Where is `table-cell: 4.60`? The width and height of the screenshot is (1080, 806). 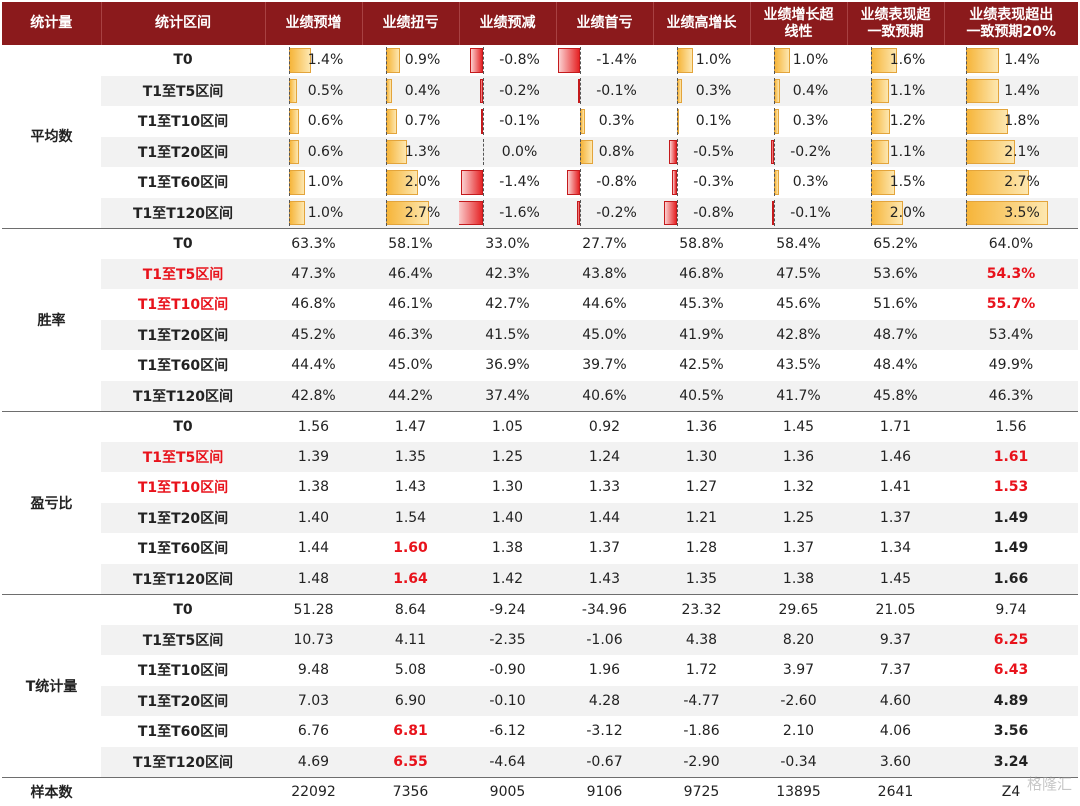 table-cell: 4.60 is located at coordinates (895, 701).